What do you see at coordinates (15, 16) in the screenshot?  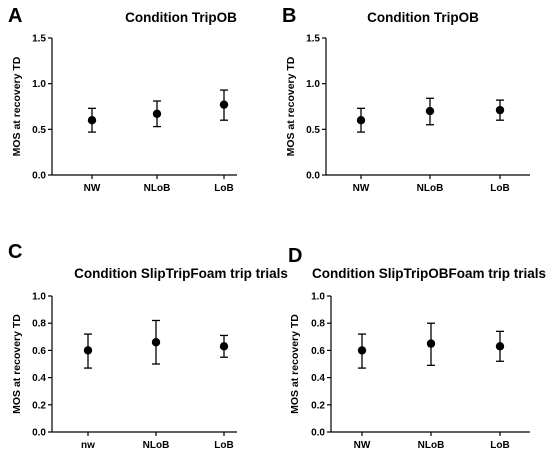 I see `panel-letter: A` at bounding box center [15, 16].